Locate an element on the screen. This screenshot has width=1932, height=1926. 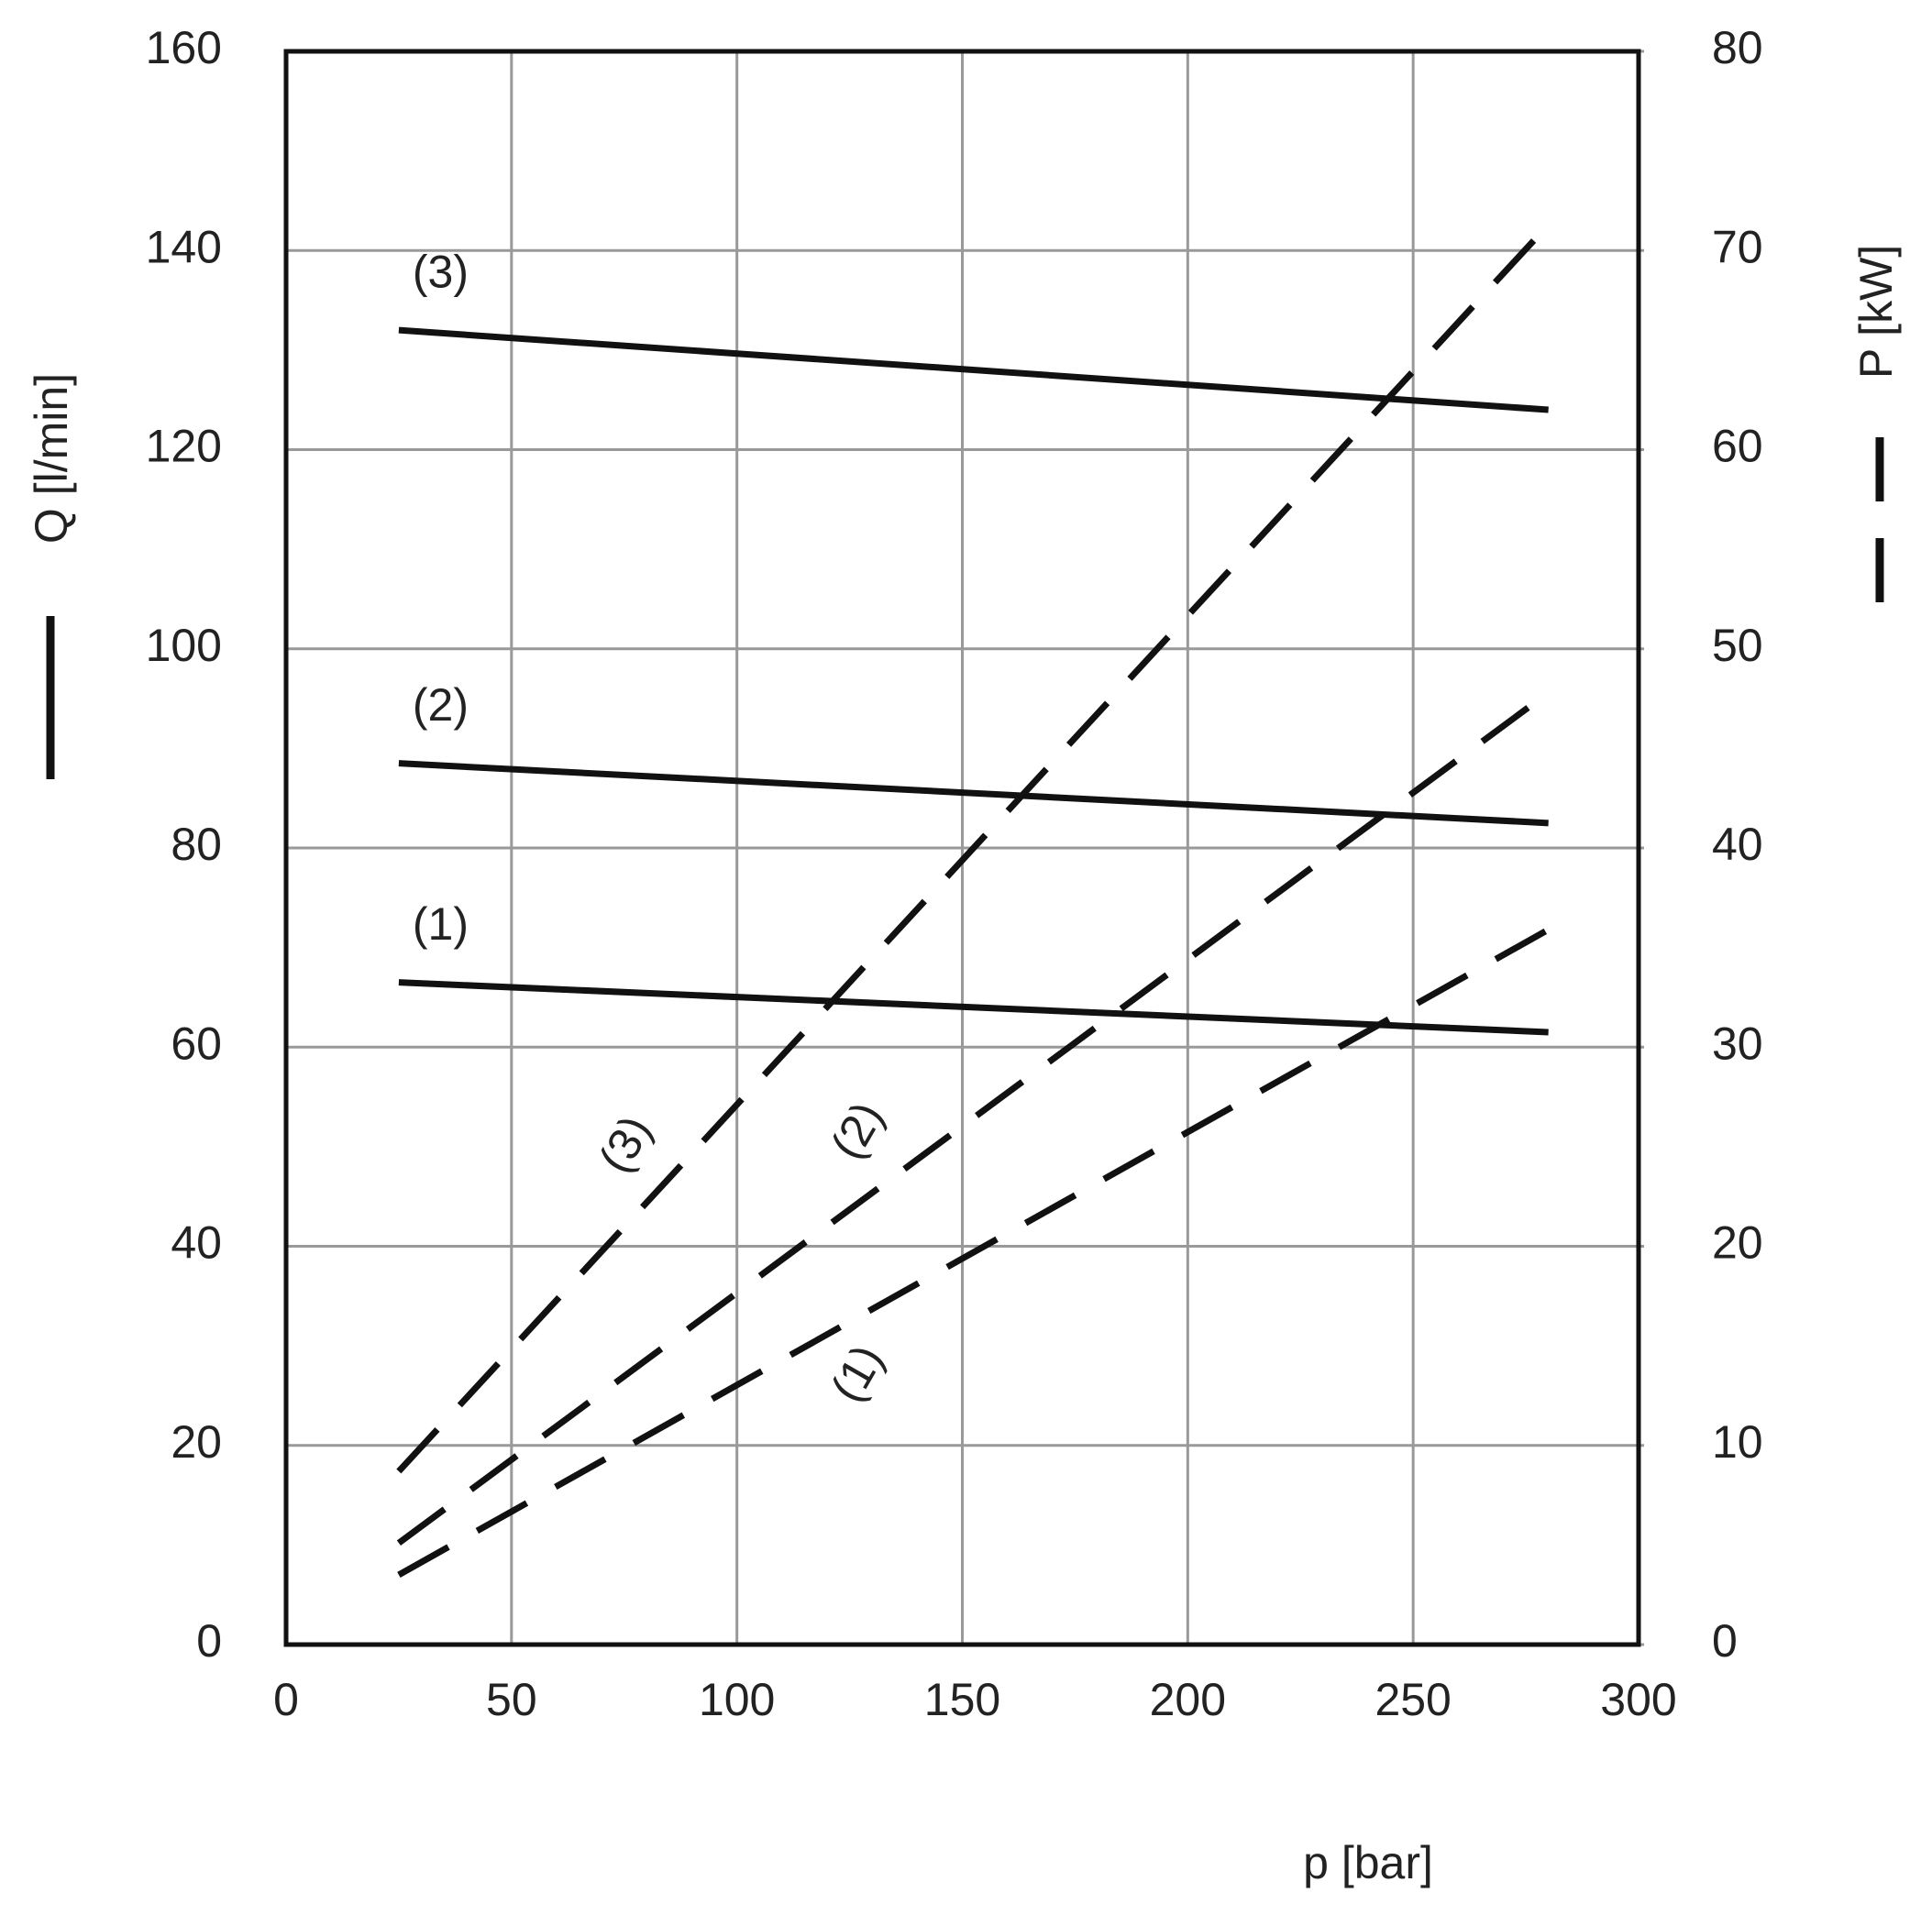
x-tick-label: 200 is located at coordinates (1188, 1700).